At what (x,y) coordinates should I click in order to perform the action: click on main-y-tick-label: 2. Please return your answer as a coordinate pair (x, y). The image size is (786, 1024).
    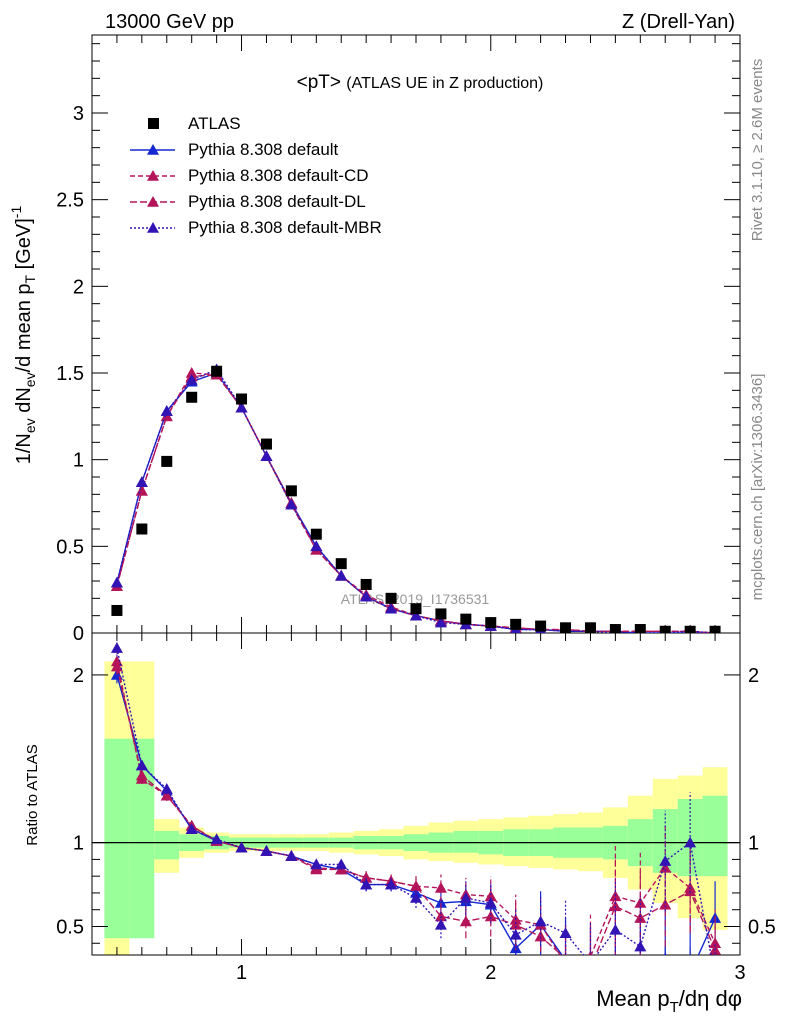
    Looking at the image, I should click on (78, 287).